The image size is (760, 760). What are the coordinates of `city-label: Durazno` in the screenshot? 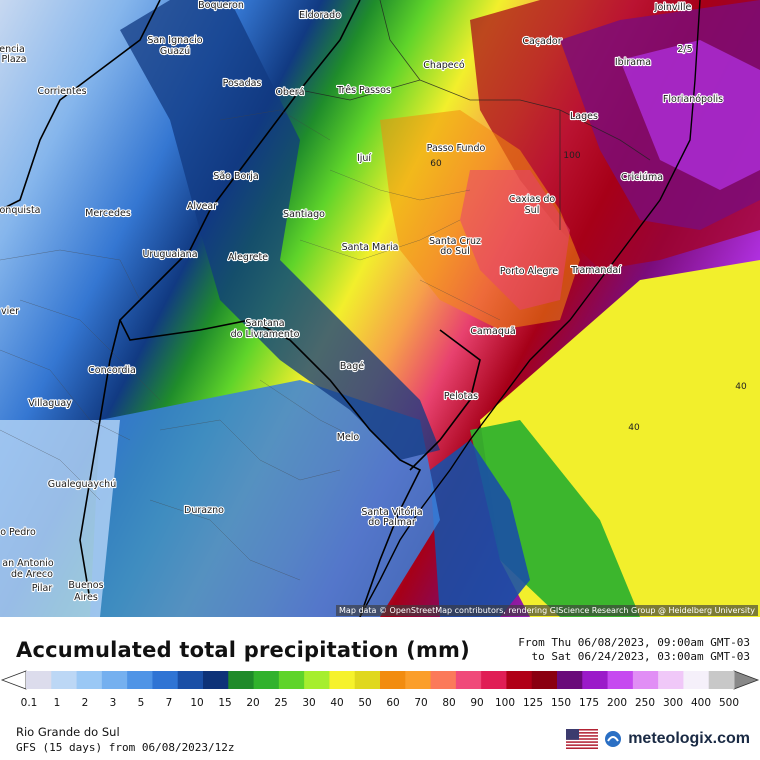 It's located at (204, 510).